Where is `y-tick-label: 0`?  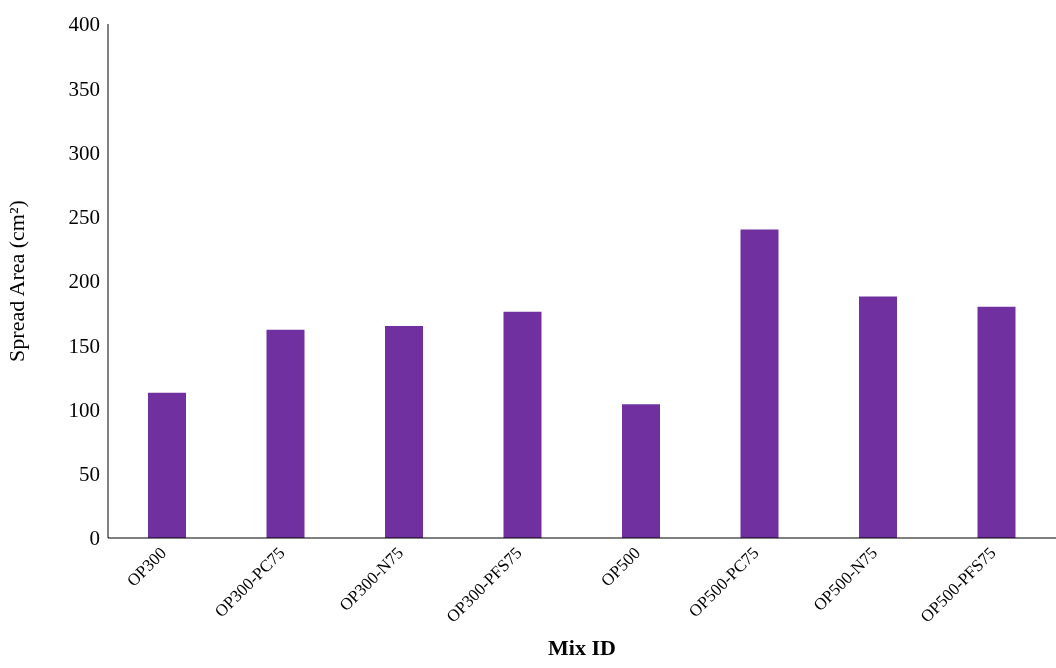 y-tick-label: 0 is located at coordinates (94, 538).